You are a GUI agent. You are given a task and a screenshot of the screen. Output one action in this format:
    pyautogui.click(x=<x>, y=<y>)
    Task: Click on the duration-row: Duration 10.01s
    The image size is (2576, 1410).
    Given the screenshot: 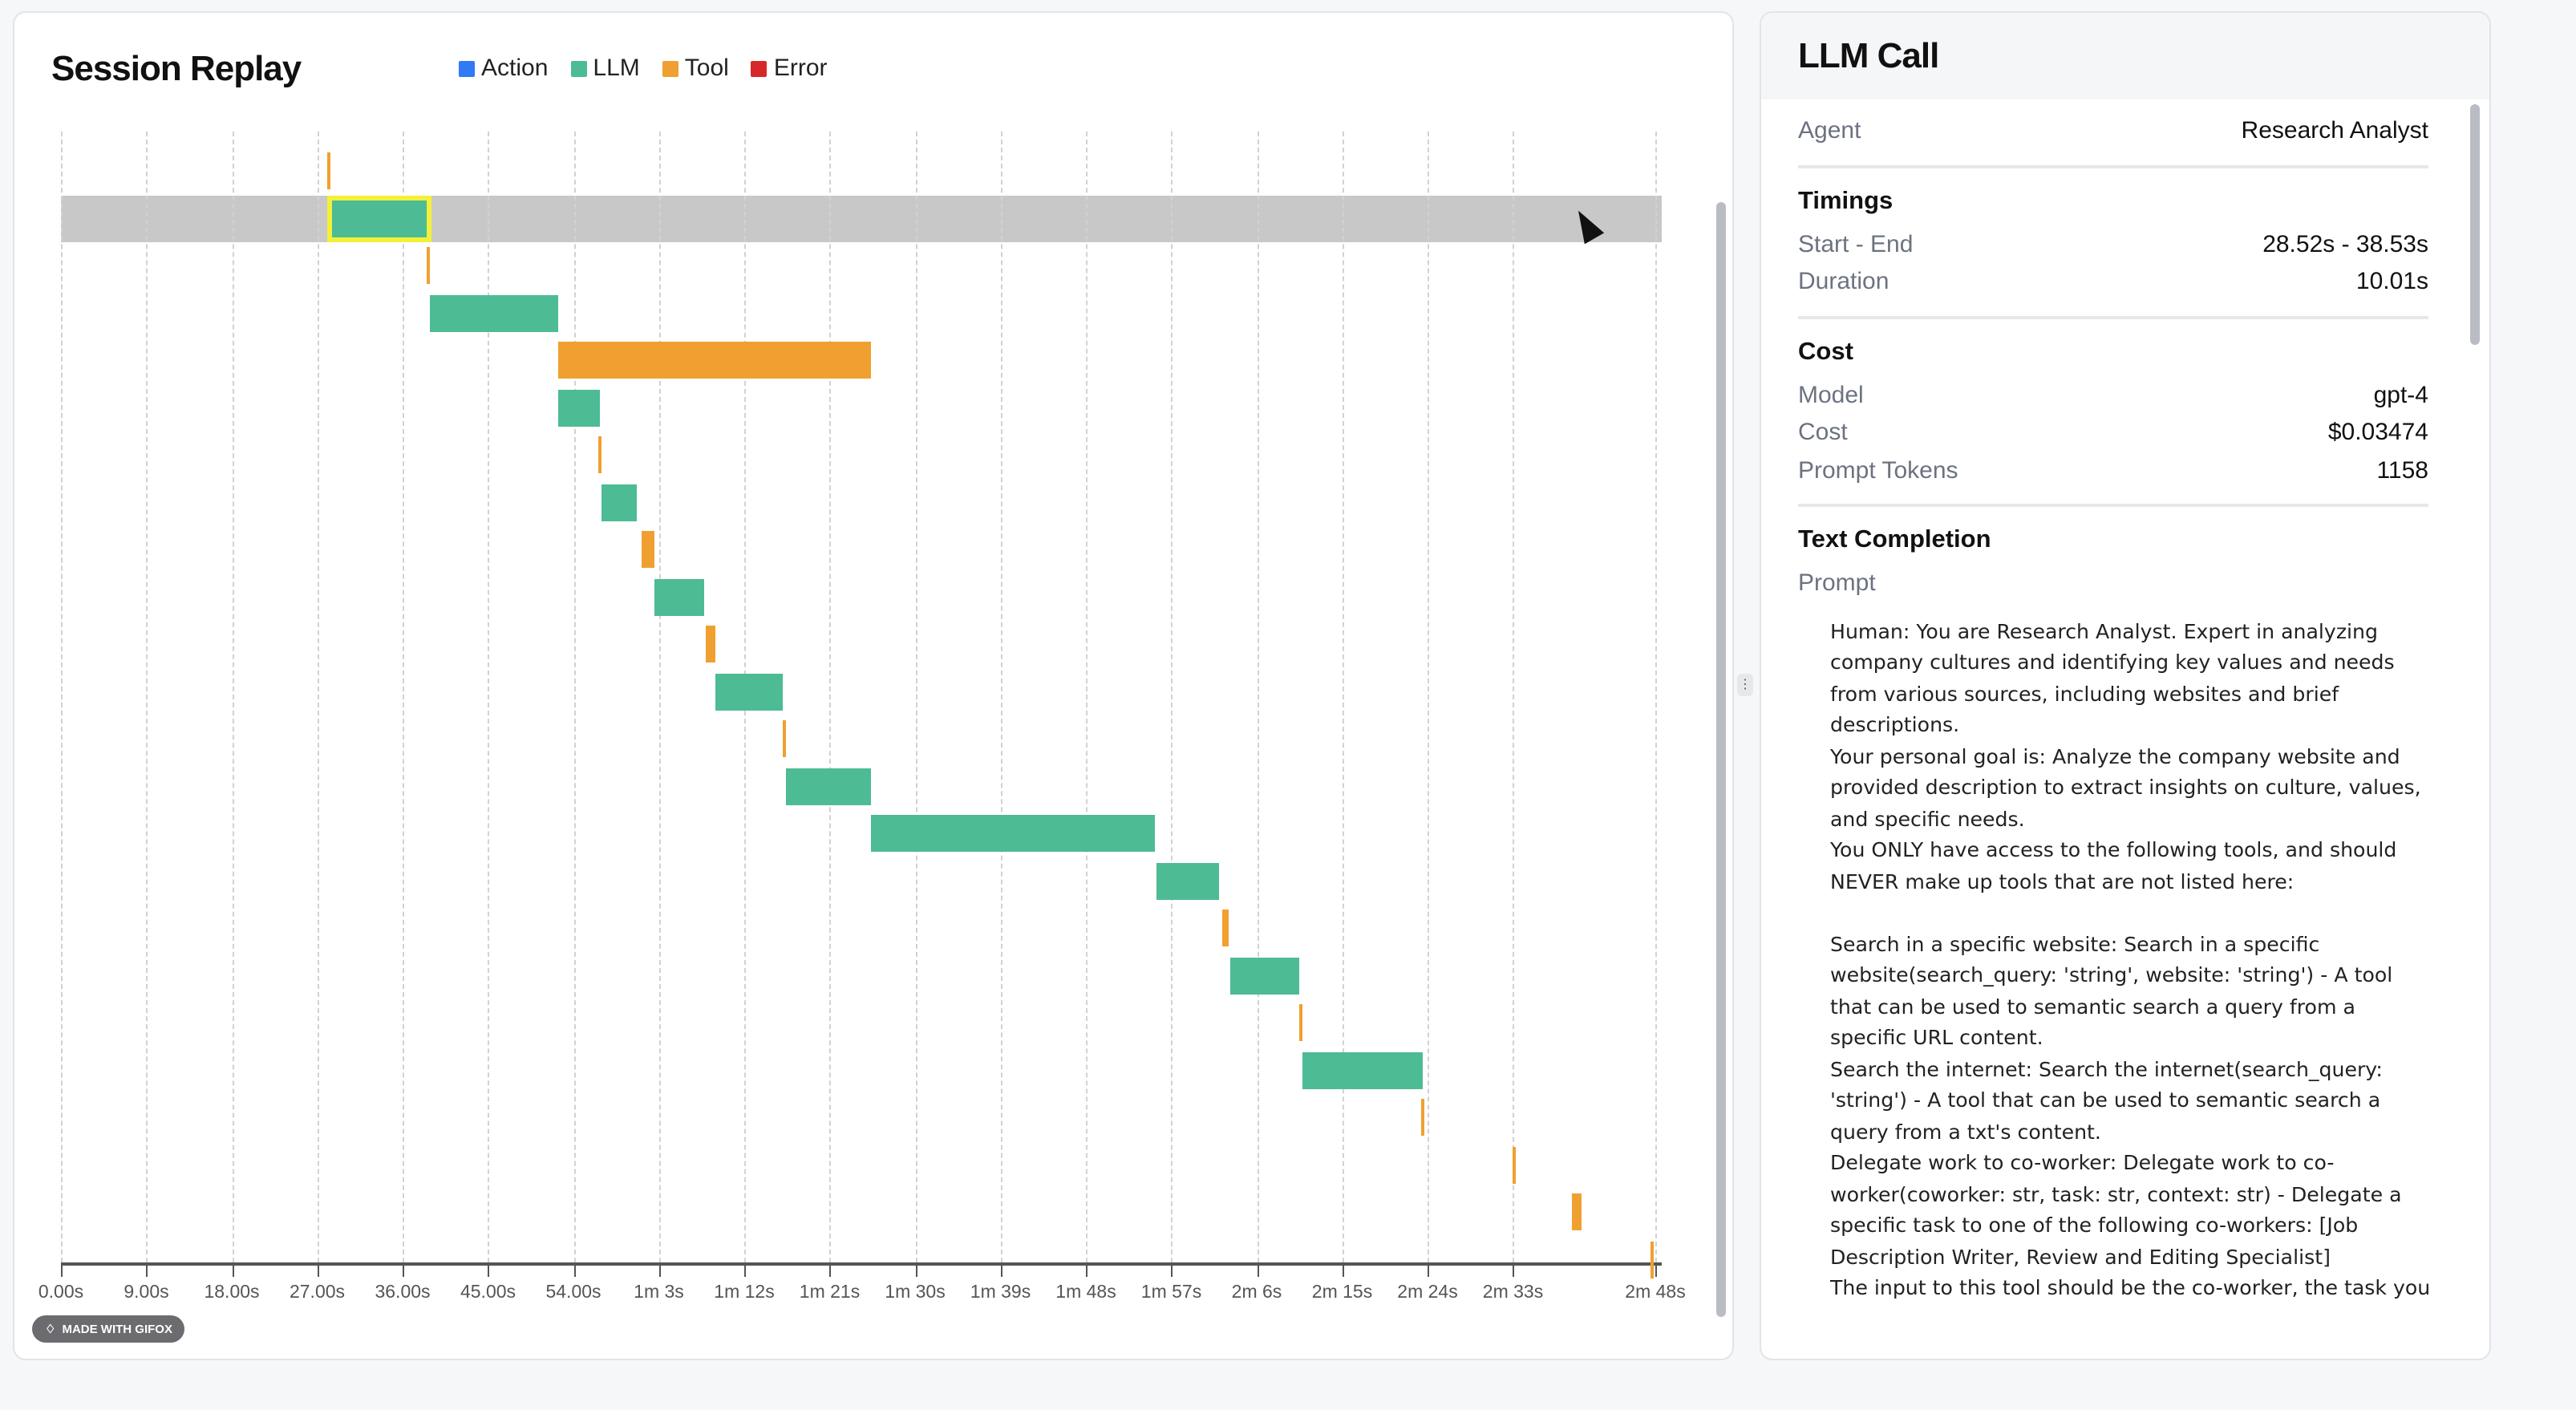 What is the action you would take?
    pyautogui.click(x=2113, y=282)
    